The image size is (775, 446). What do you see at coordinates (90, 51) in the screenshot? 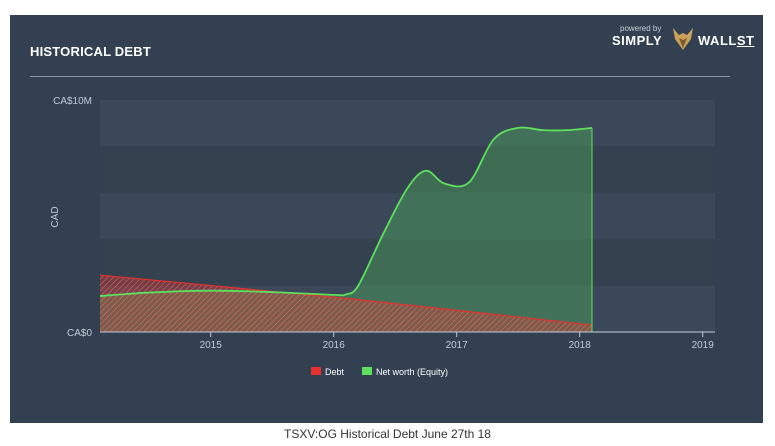
I see `chart-title: HISTORICAL DEBT` at bounding box center [90, 51].